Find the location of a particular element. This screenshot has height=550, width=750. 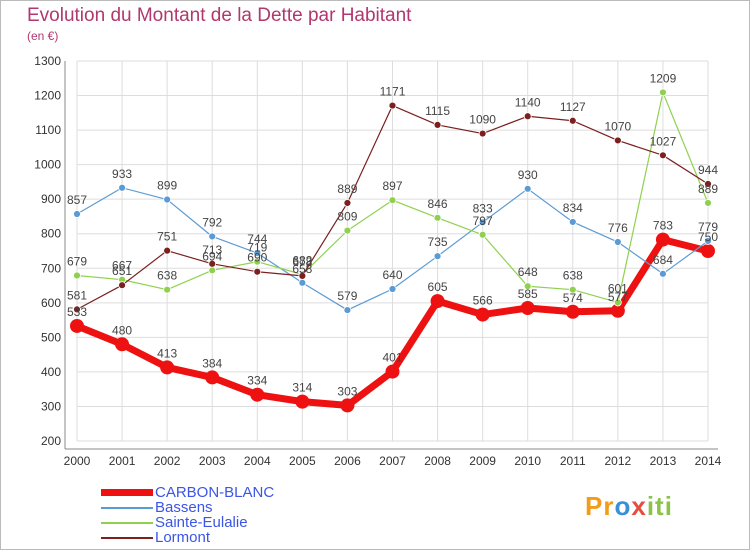

y-tick-label: 1000 is located at coordinates (47, 165).